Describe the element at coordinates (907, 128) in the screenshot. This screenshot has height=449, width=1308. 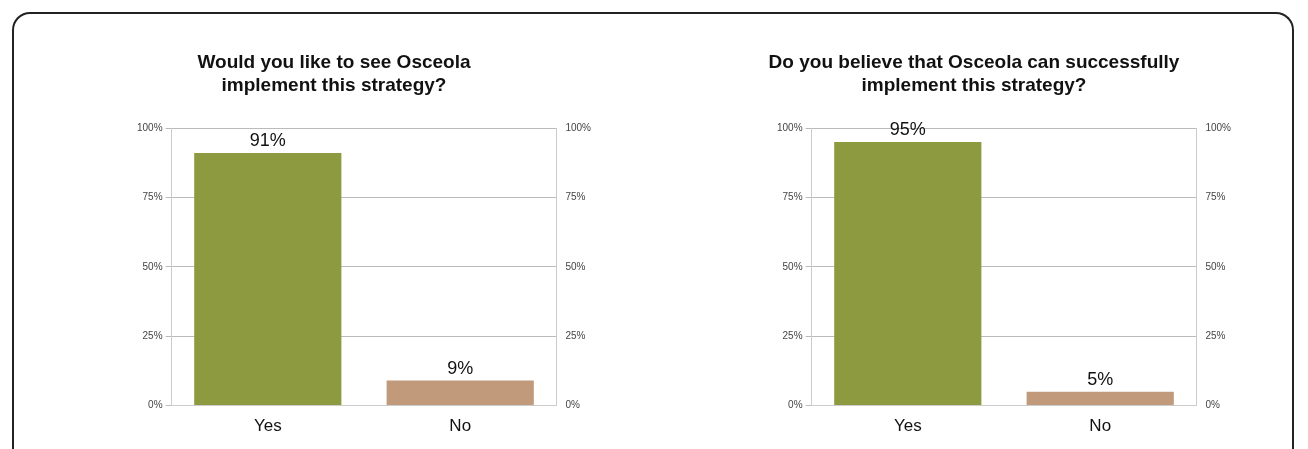
I see `data-label: 95%` at that location.